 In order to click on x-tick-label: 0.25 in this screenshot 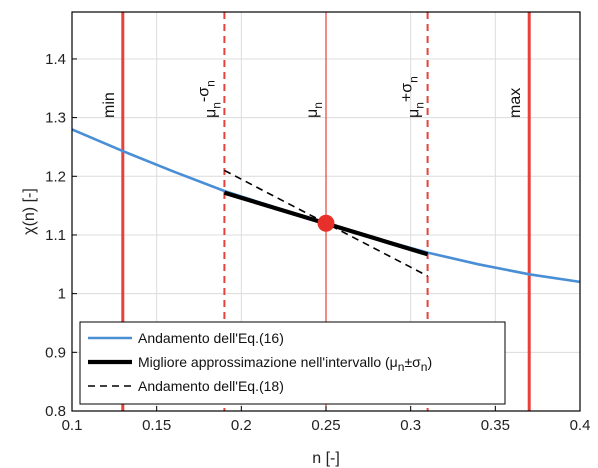, I will do `click(325, 425)`.